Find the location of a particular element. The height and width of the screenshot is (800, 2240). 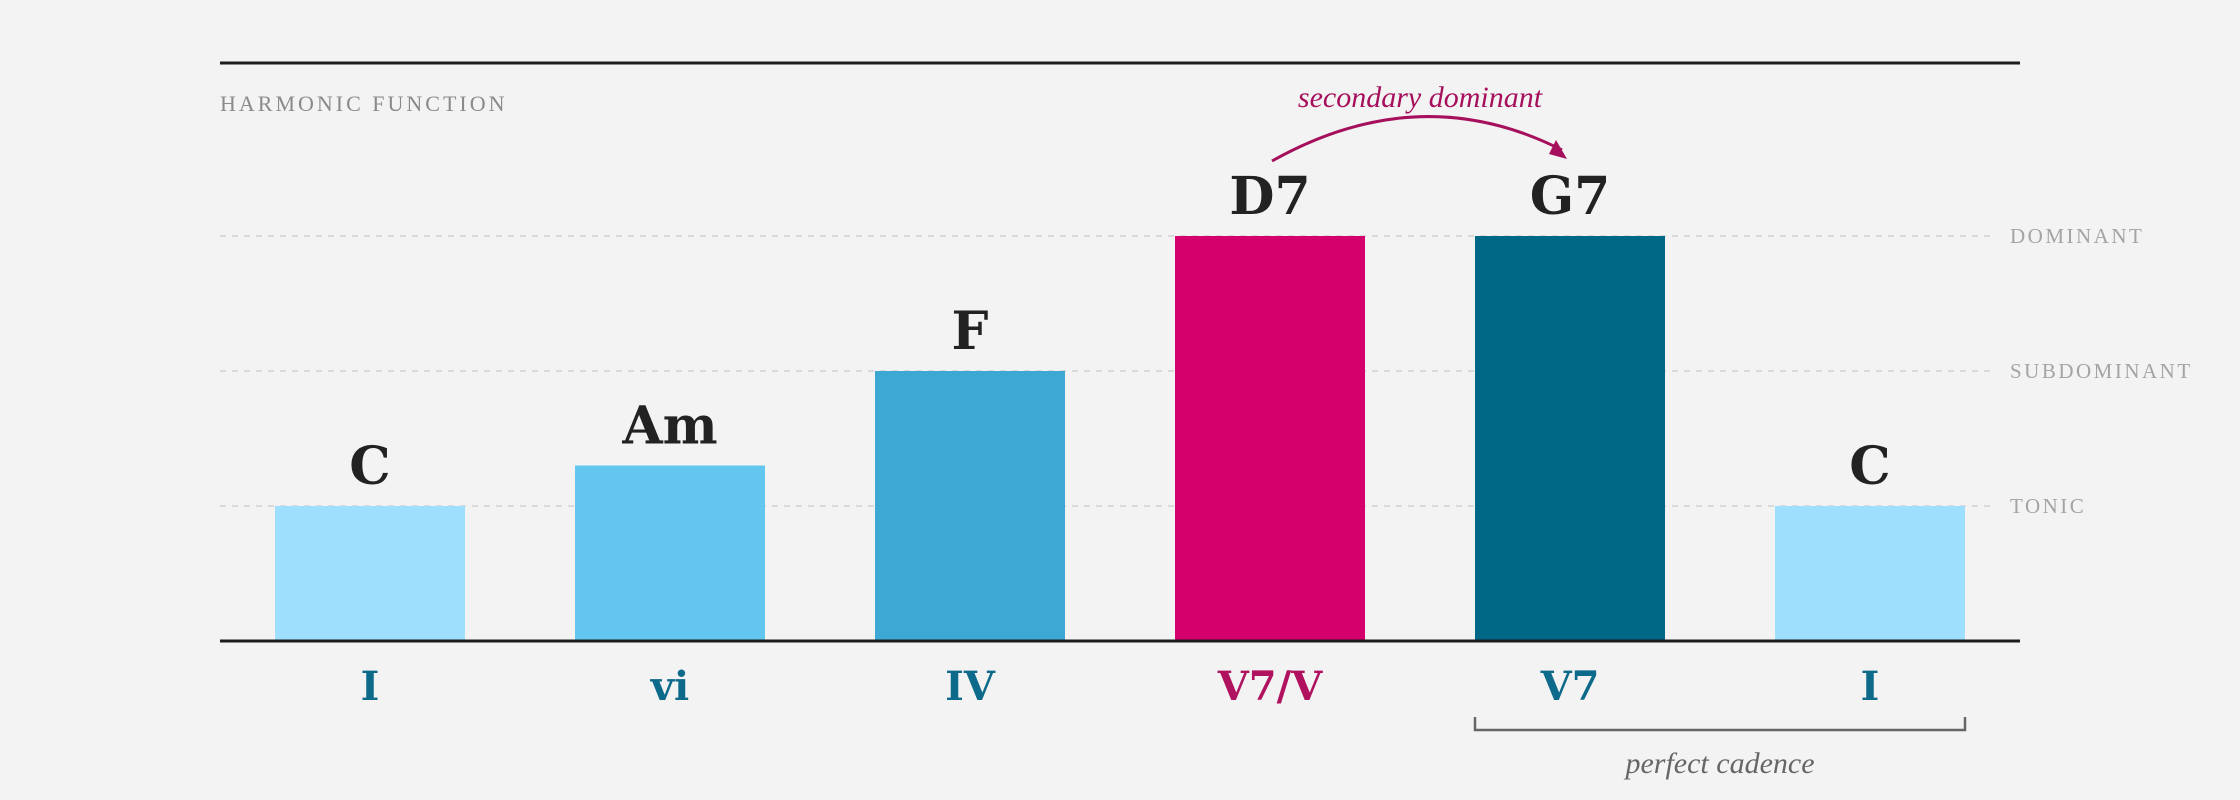

chord-label-5: C is located at coordinates (1869, 466).